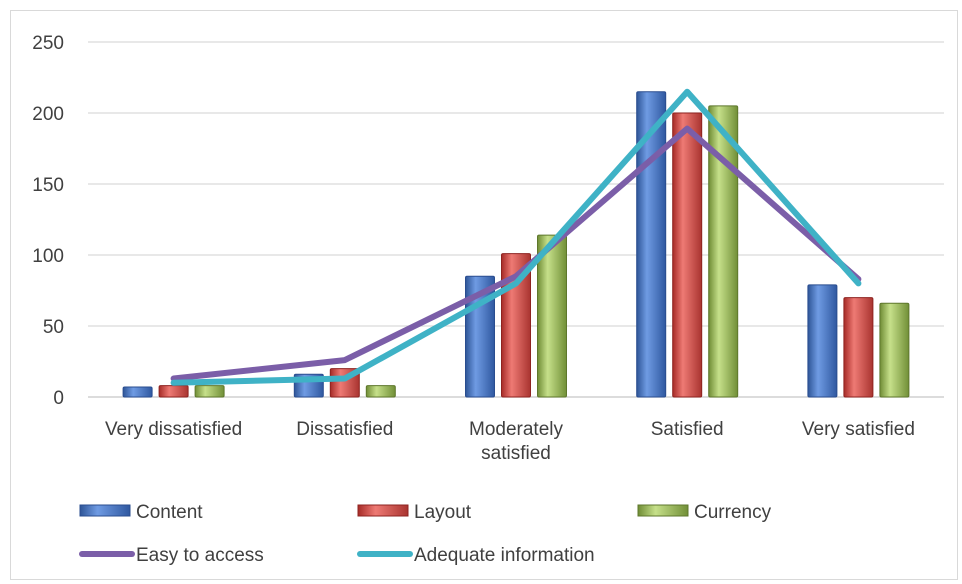 This screenshot has width=962, height=584. Describe the element at coordinates (858, 429) in the screenshot. I see `x-tick-label: Very satisfied` at that location.